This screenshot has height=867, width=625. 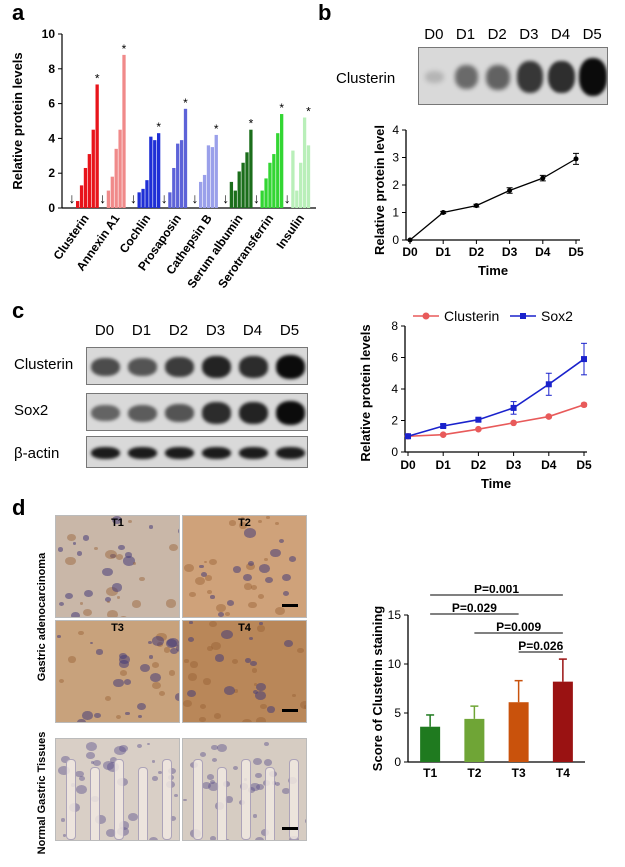 I want to click on x-tick-label: D3, so click(x=514, y=465).